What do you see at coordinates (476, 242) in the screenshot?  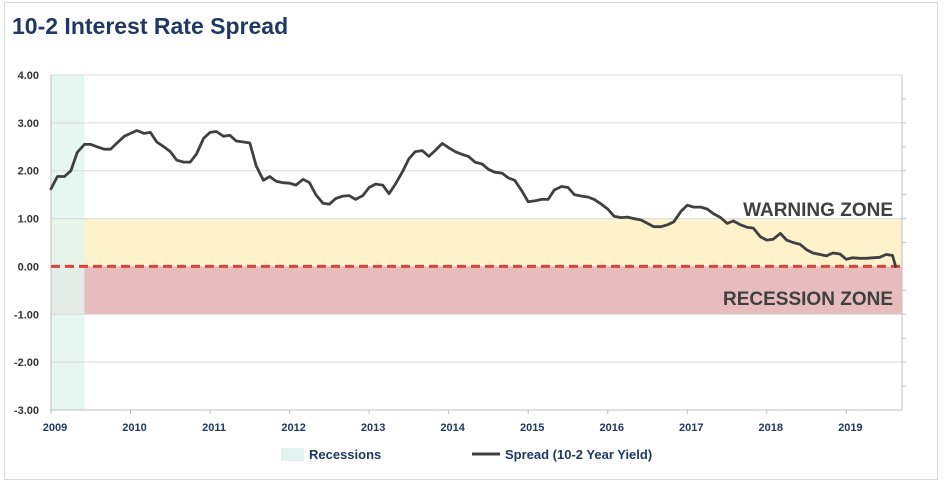 I see `warning-zone` at bounding box center [476, 242].